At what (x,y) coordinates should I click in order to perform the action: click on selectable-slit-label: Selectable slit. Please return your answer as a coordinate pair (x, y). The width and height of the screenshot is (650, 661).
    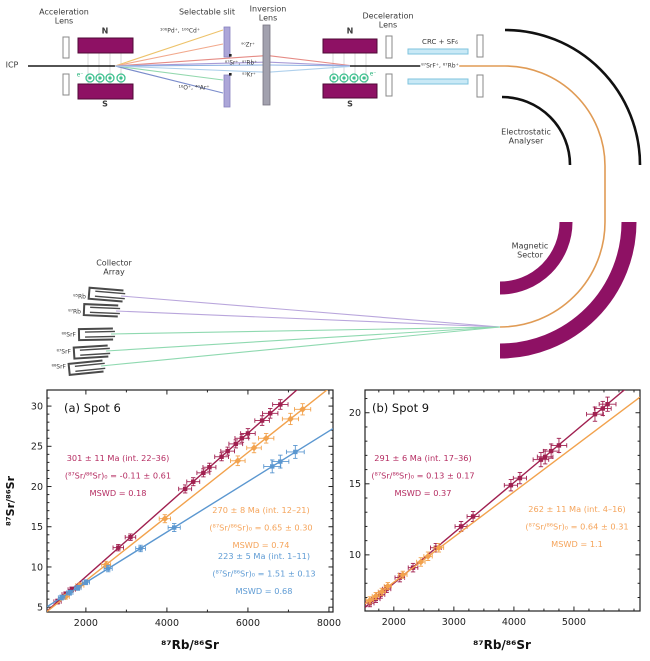
    Looking at the image, I should click on (207, 12).